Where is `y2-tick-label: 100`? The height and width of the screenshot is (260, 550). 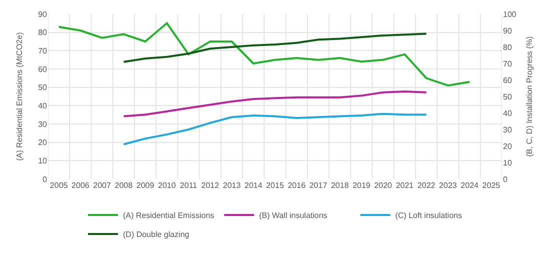 y2-tick-label: 100 is located at coordinates (510, 14).